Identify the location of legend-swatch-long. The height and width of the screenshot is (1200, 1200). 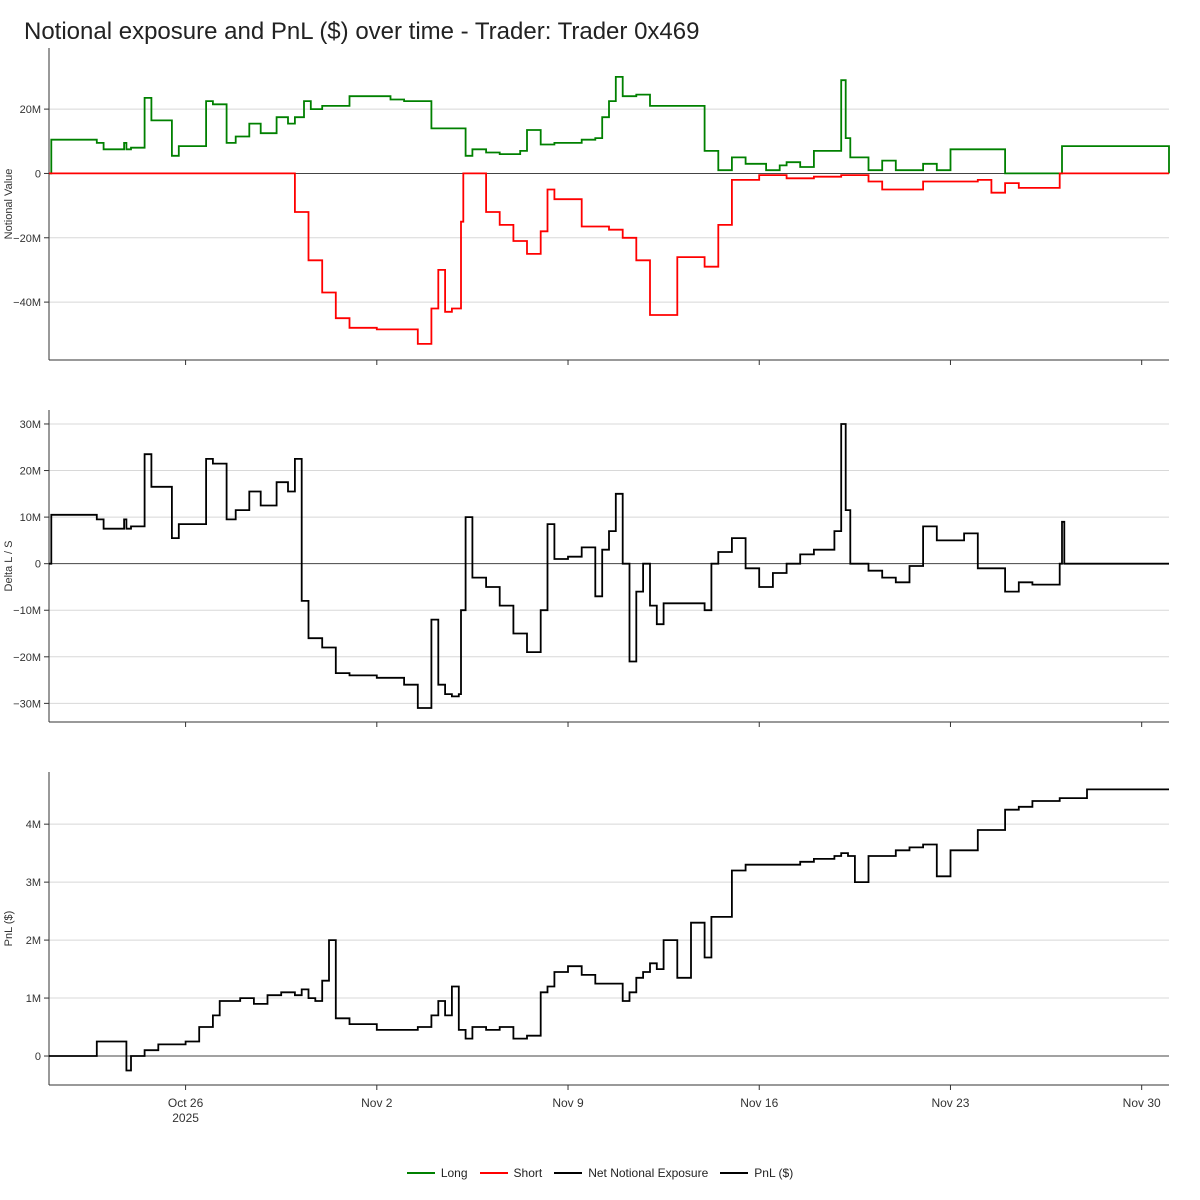
(420, 1173).